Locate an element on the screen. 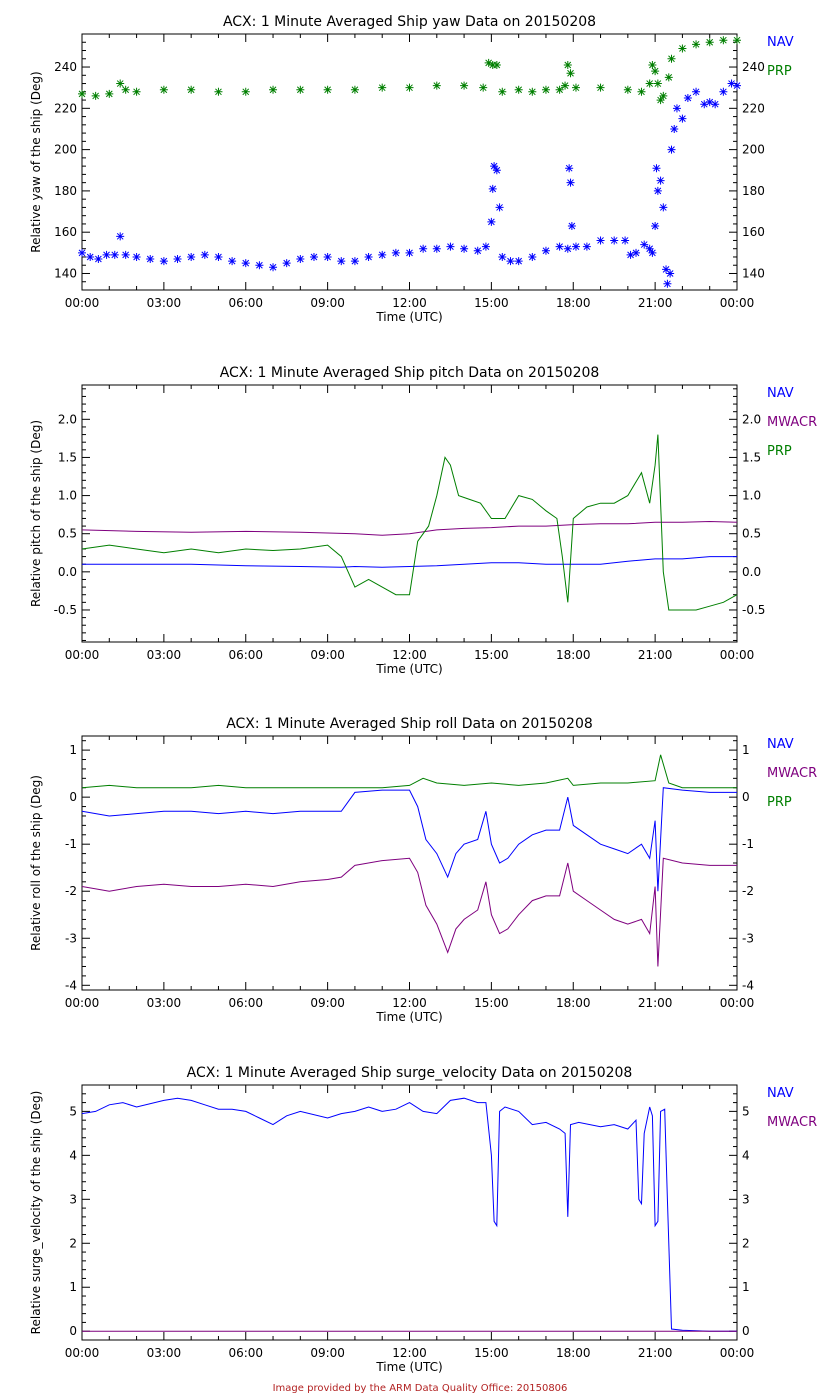  panel-2-y-tick-label-right: 1.5 is located at coordinates (751, 457).